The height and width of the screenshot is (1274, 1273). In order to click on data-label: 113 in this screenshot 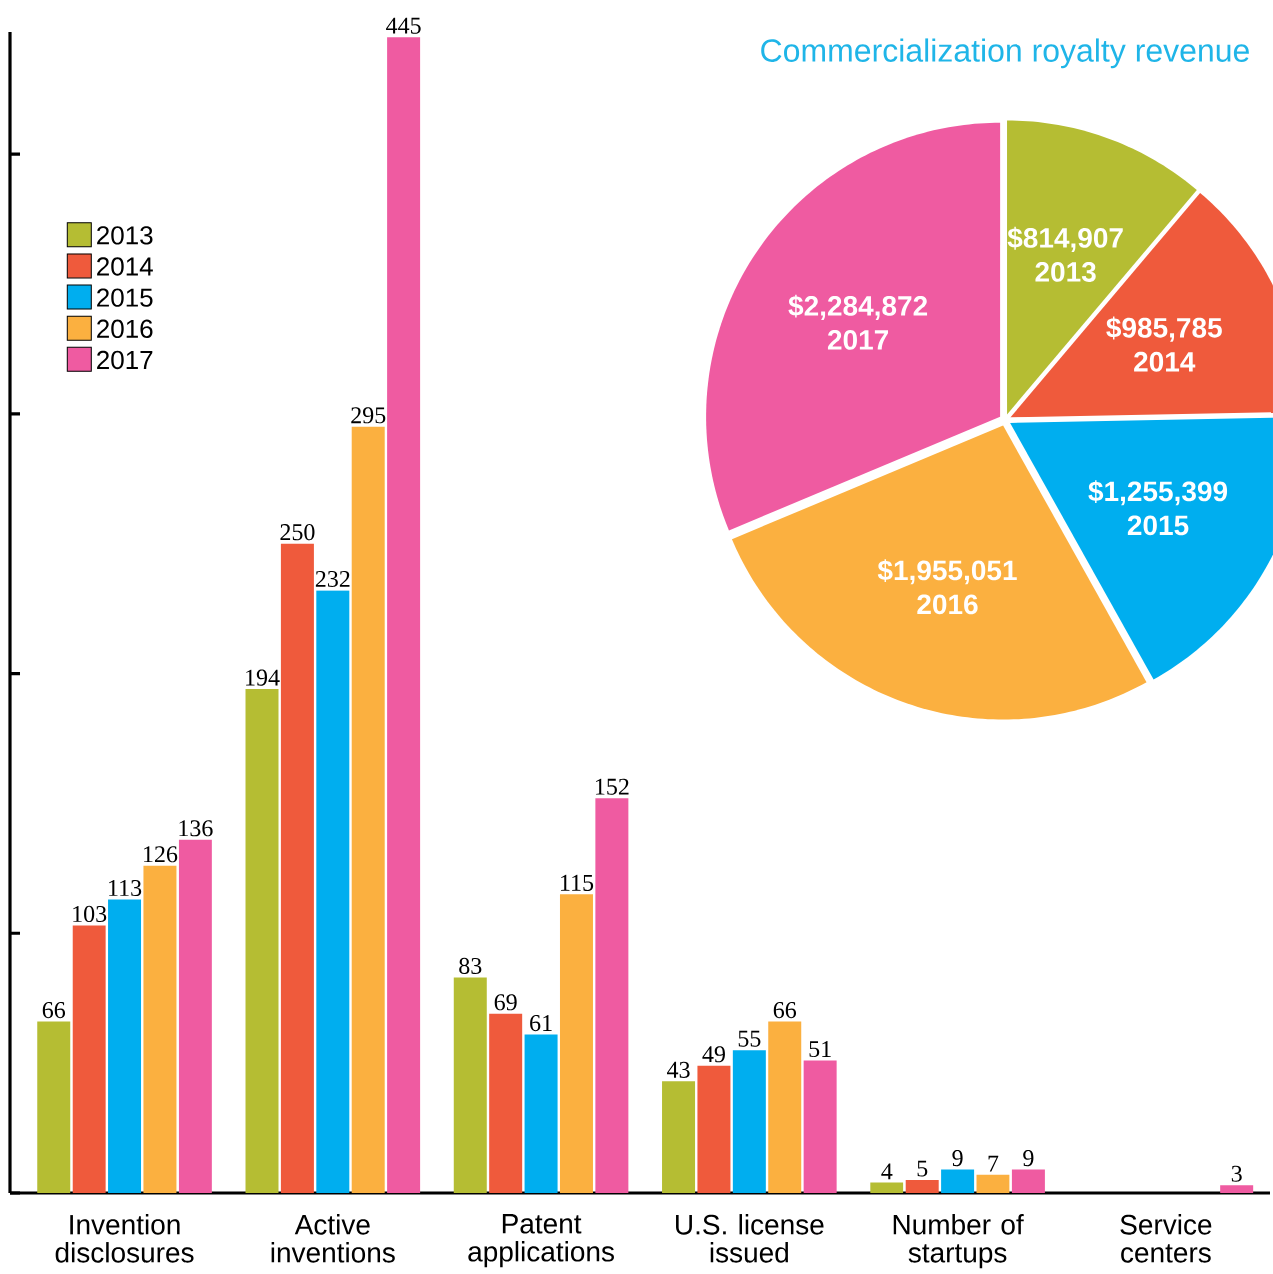, I will do `click(125, 888)`.